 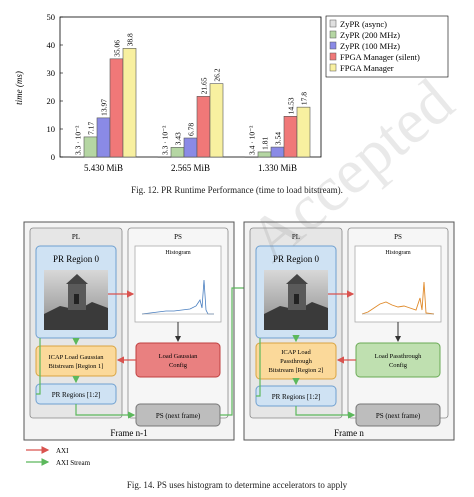 What do you see at coordinates (178, 138) in the screenshot?
I see `bar-value-label: 3.43` at bounding box center [178, 138].